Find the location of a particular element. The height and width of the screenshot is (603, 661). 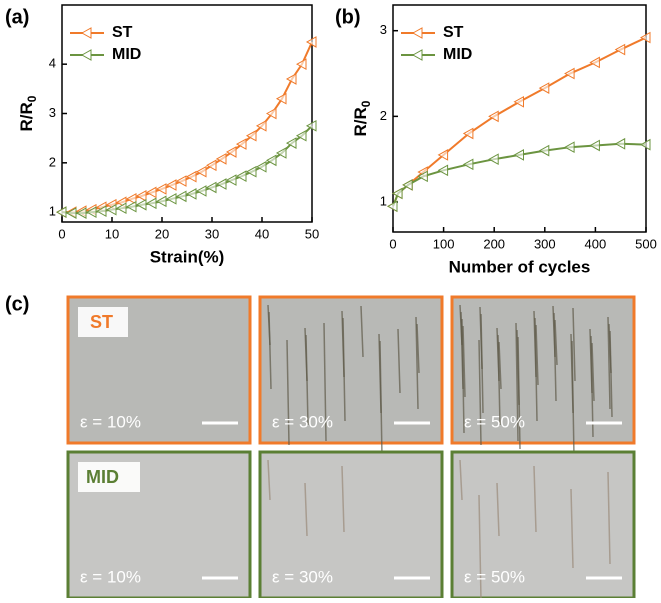

panel-label: (a) is located at coordinates (17, 17).